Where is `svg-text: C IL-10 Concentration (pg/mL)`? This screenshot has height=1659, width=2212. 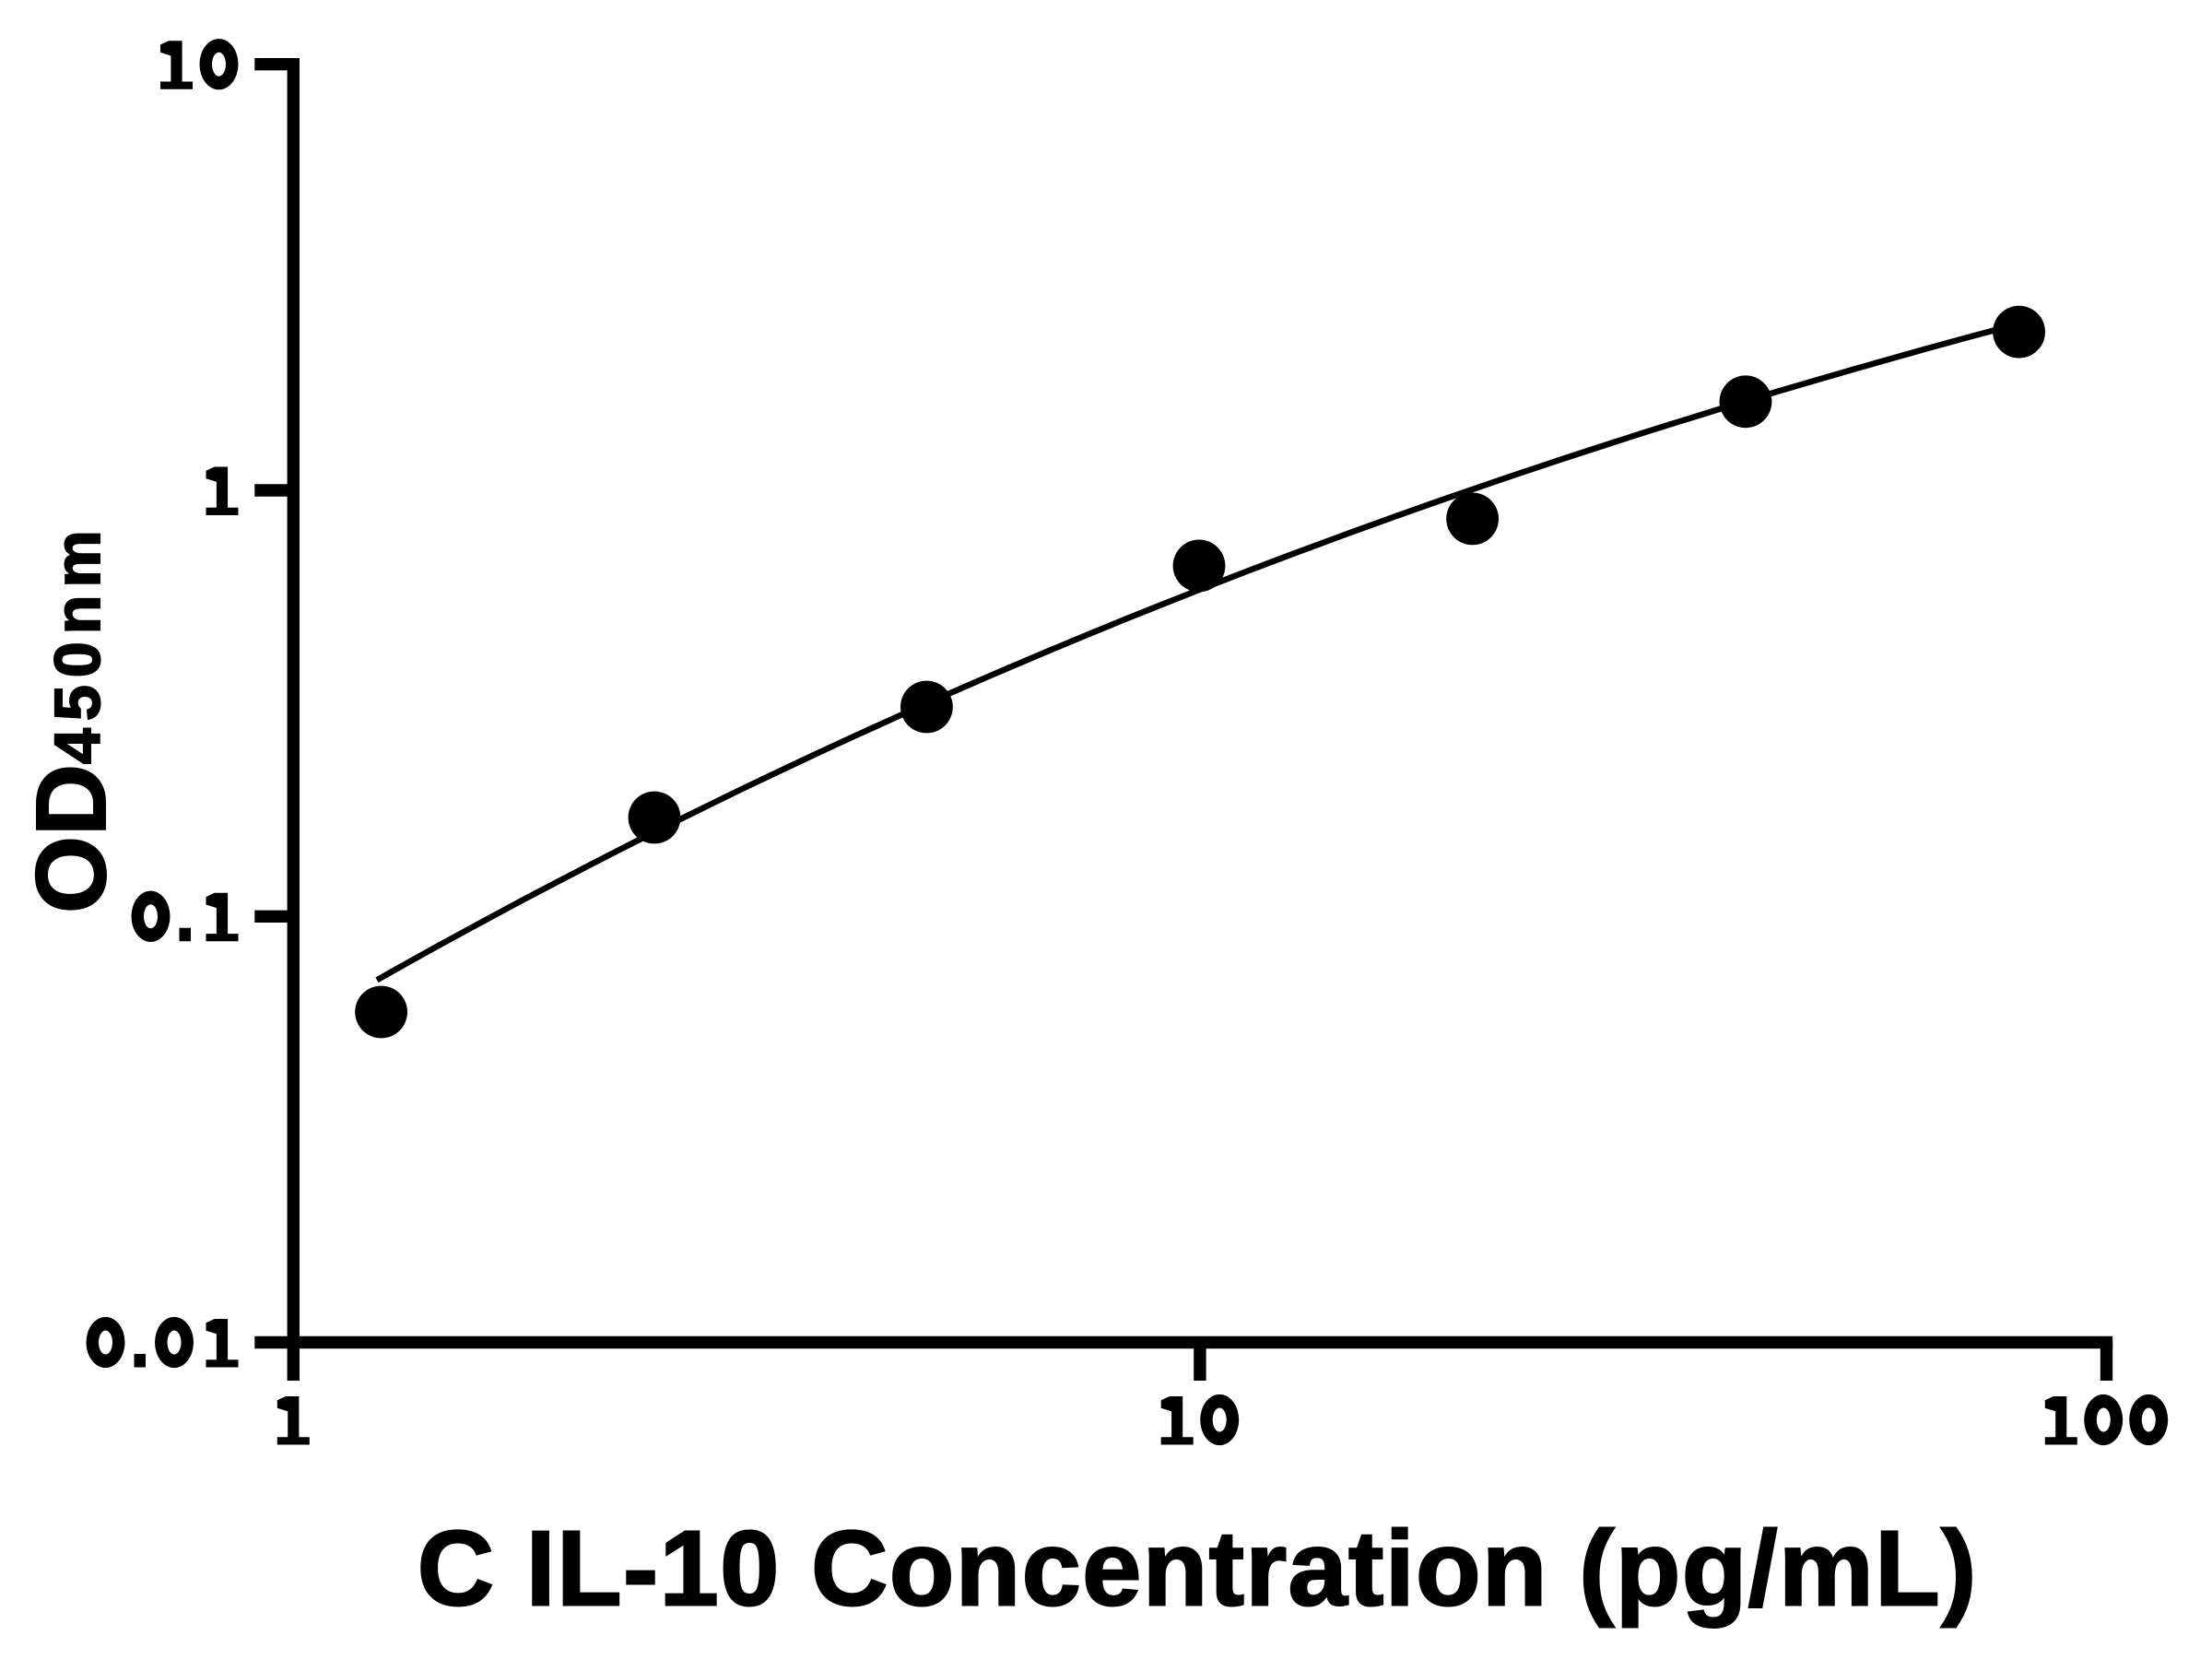
svg-text: C IL-10 Concentration (pg/mL) is located at coordinates (1197, 1569).